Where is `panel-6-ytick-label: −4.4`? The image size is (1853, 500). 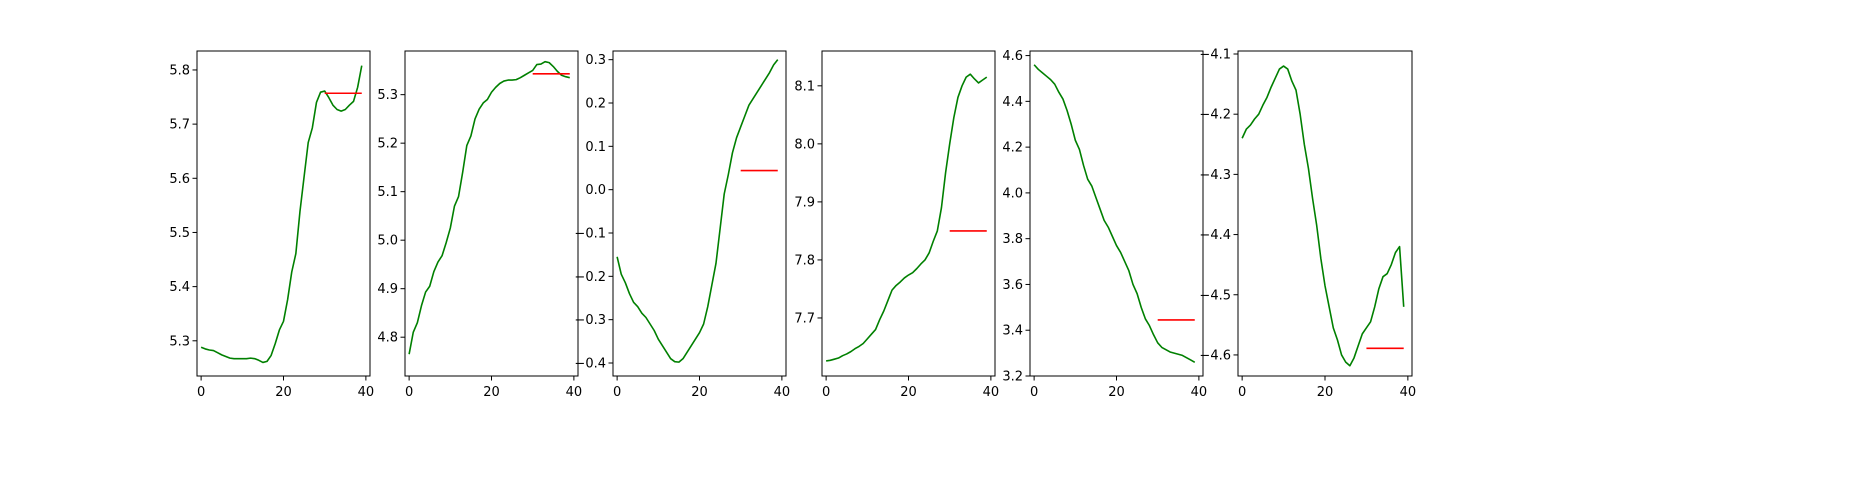
panel-6-ytick-label: −4.4 is located at coordinates (1215, 235).